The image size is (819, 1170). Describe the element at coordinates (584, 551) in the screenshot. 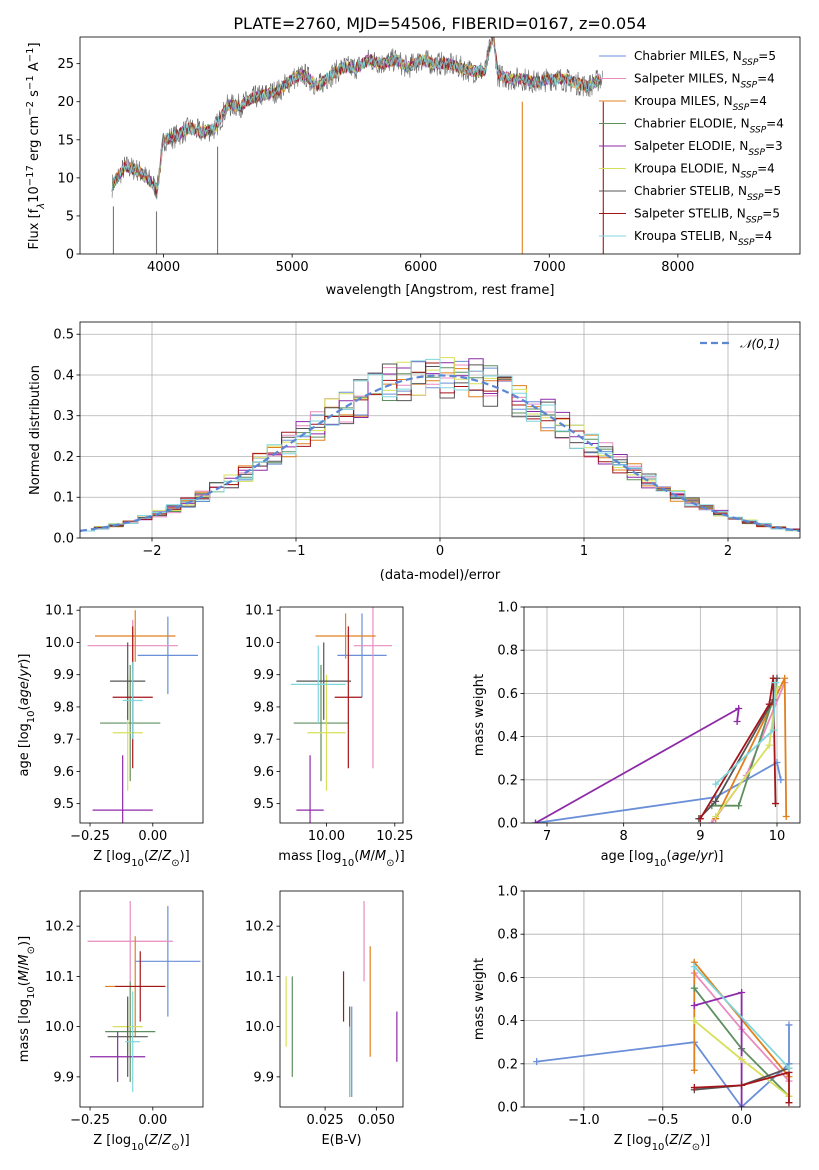

I see `x-tick-label: 1` at that location.